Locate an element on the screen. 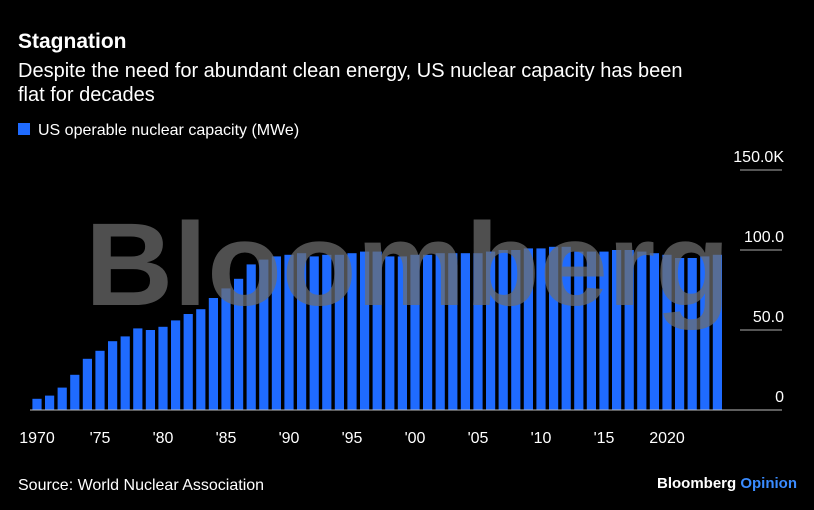 The image size is (814, 510). legend-swatch is located at coordinates (24, 129).